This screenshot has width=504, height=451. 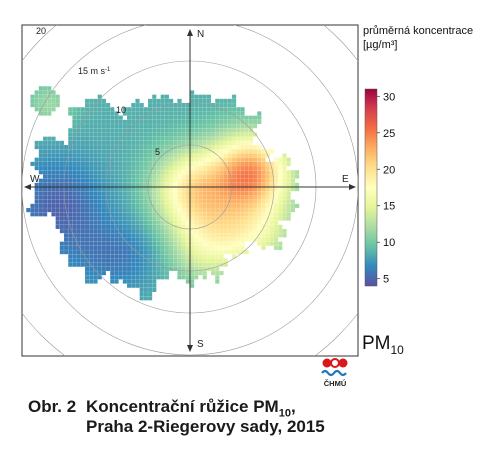 I want to click on figure-caption-line-2: Praha 2-Riegerovy sady, 2015, so click(x=205, y=426).